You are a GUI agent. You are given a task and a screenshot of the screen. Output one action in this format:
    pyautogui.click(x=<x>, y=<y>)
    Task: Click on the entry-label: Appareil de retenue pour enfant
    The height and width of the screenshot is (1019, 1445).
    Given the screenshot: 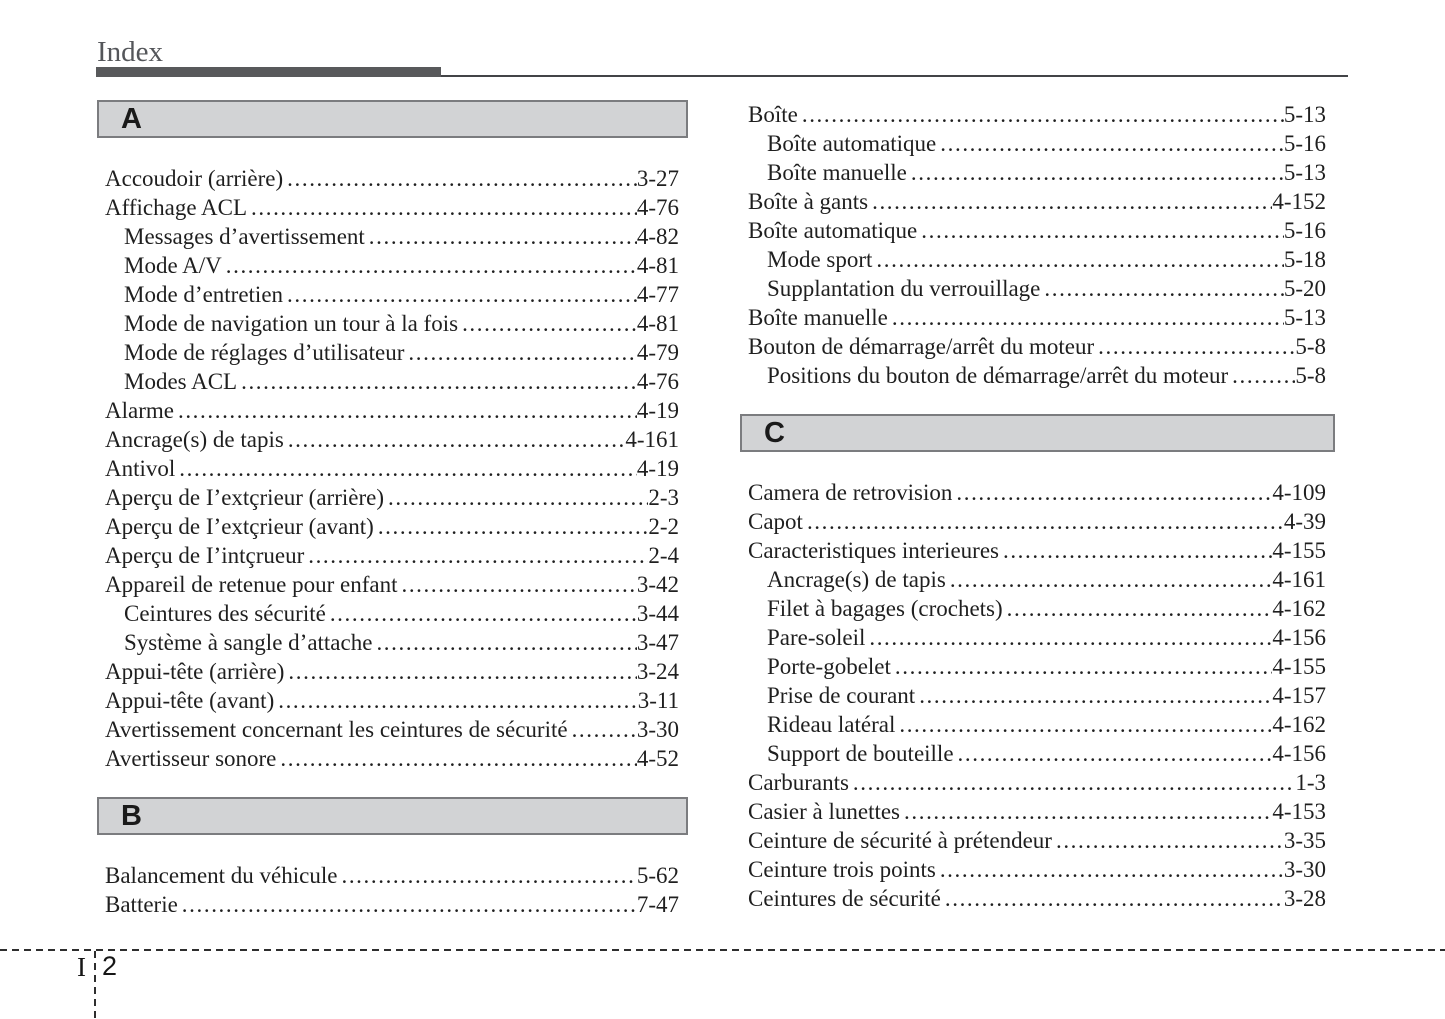 What is the action you would take?
    pyautogui.click(x=251, y=584)
    